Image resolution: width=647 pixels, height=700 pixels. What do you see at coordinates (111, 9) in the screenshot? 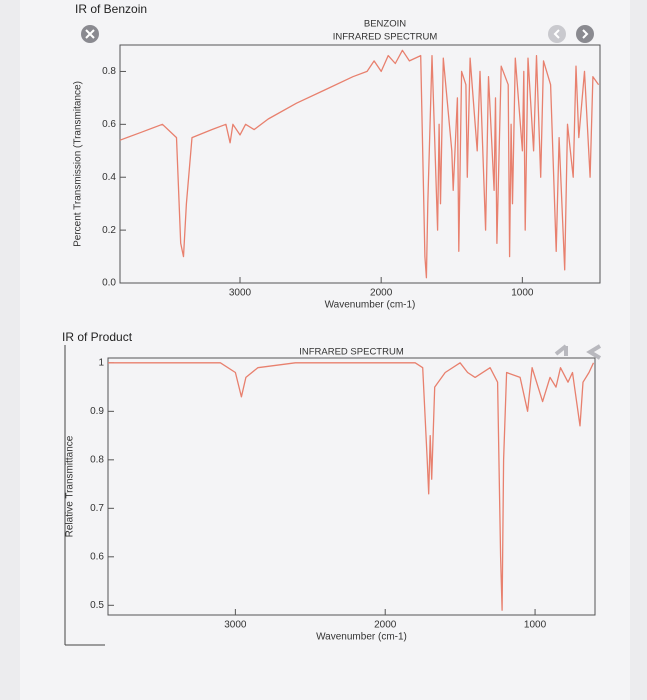
I see `heading: IR of Benzoin` at bounding box center [111, 9].